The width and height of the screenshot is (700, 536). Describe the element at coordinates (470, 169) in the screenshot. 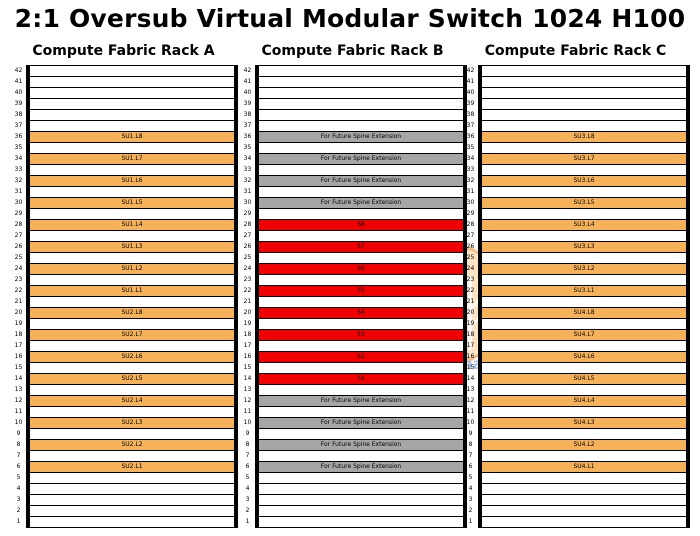

I see `rack-unit-number: 33` at that location.